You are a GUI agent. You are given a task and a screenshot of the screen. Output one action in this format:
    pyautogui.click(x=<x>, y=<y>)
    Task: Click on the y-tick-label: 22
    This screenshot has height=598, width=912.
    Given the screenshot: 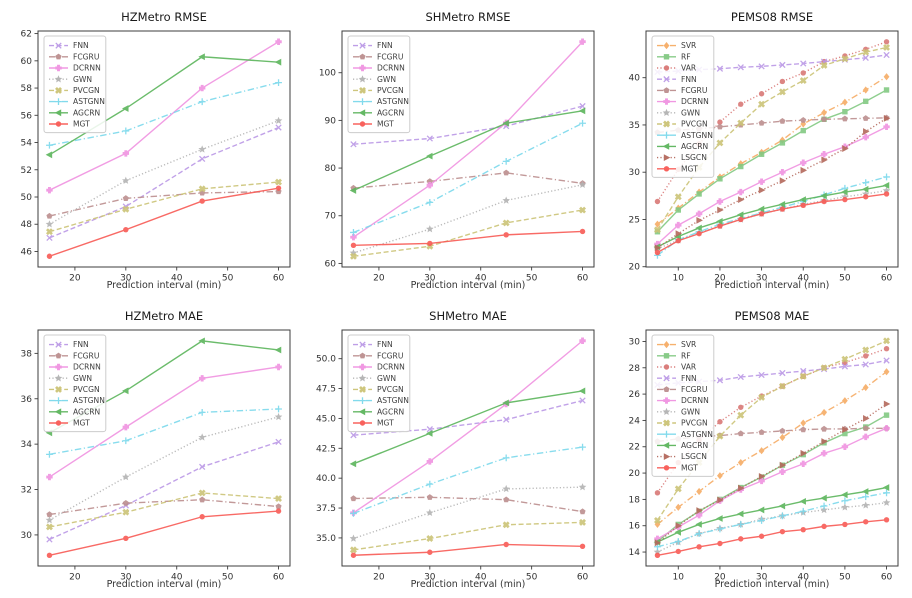 What is the action you would take?
    pyautogui.click(x=634, y=448)
    